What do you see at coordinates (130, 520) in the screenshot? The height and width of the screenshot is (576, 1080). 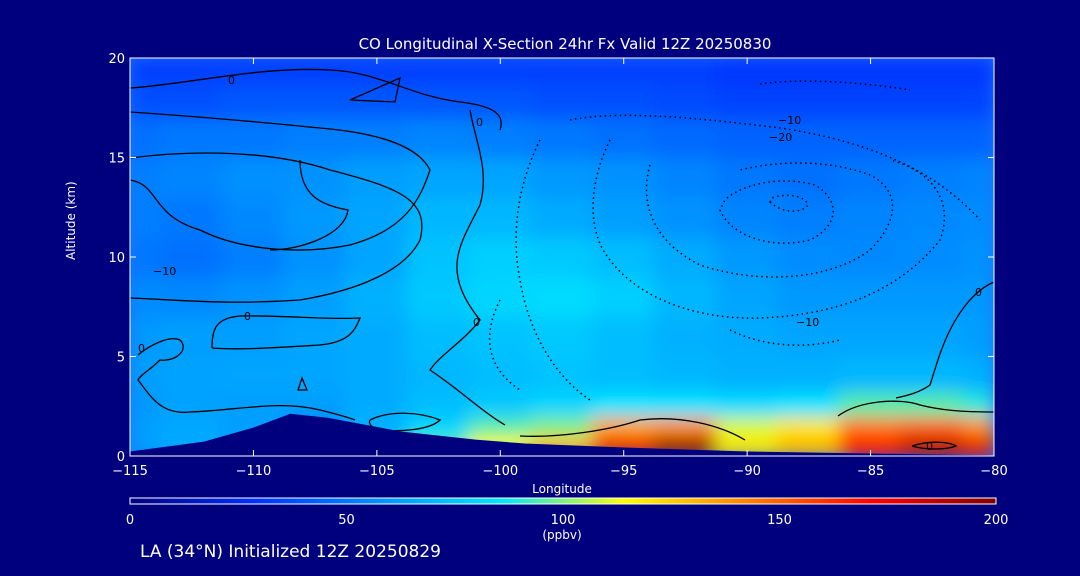 I see `colorbar-tick-label: 0` at bounding box center [130, 520].